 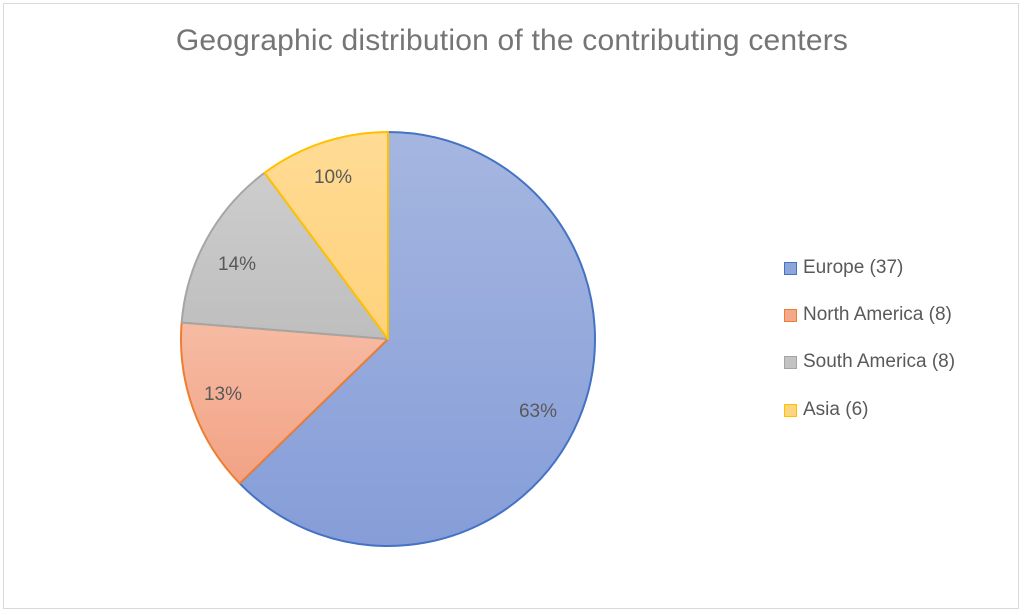 I want to click on legend-label: Europe (37), so click(x=853, y=267).